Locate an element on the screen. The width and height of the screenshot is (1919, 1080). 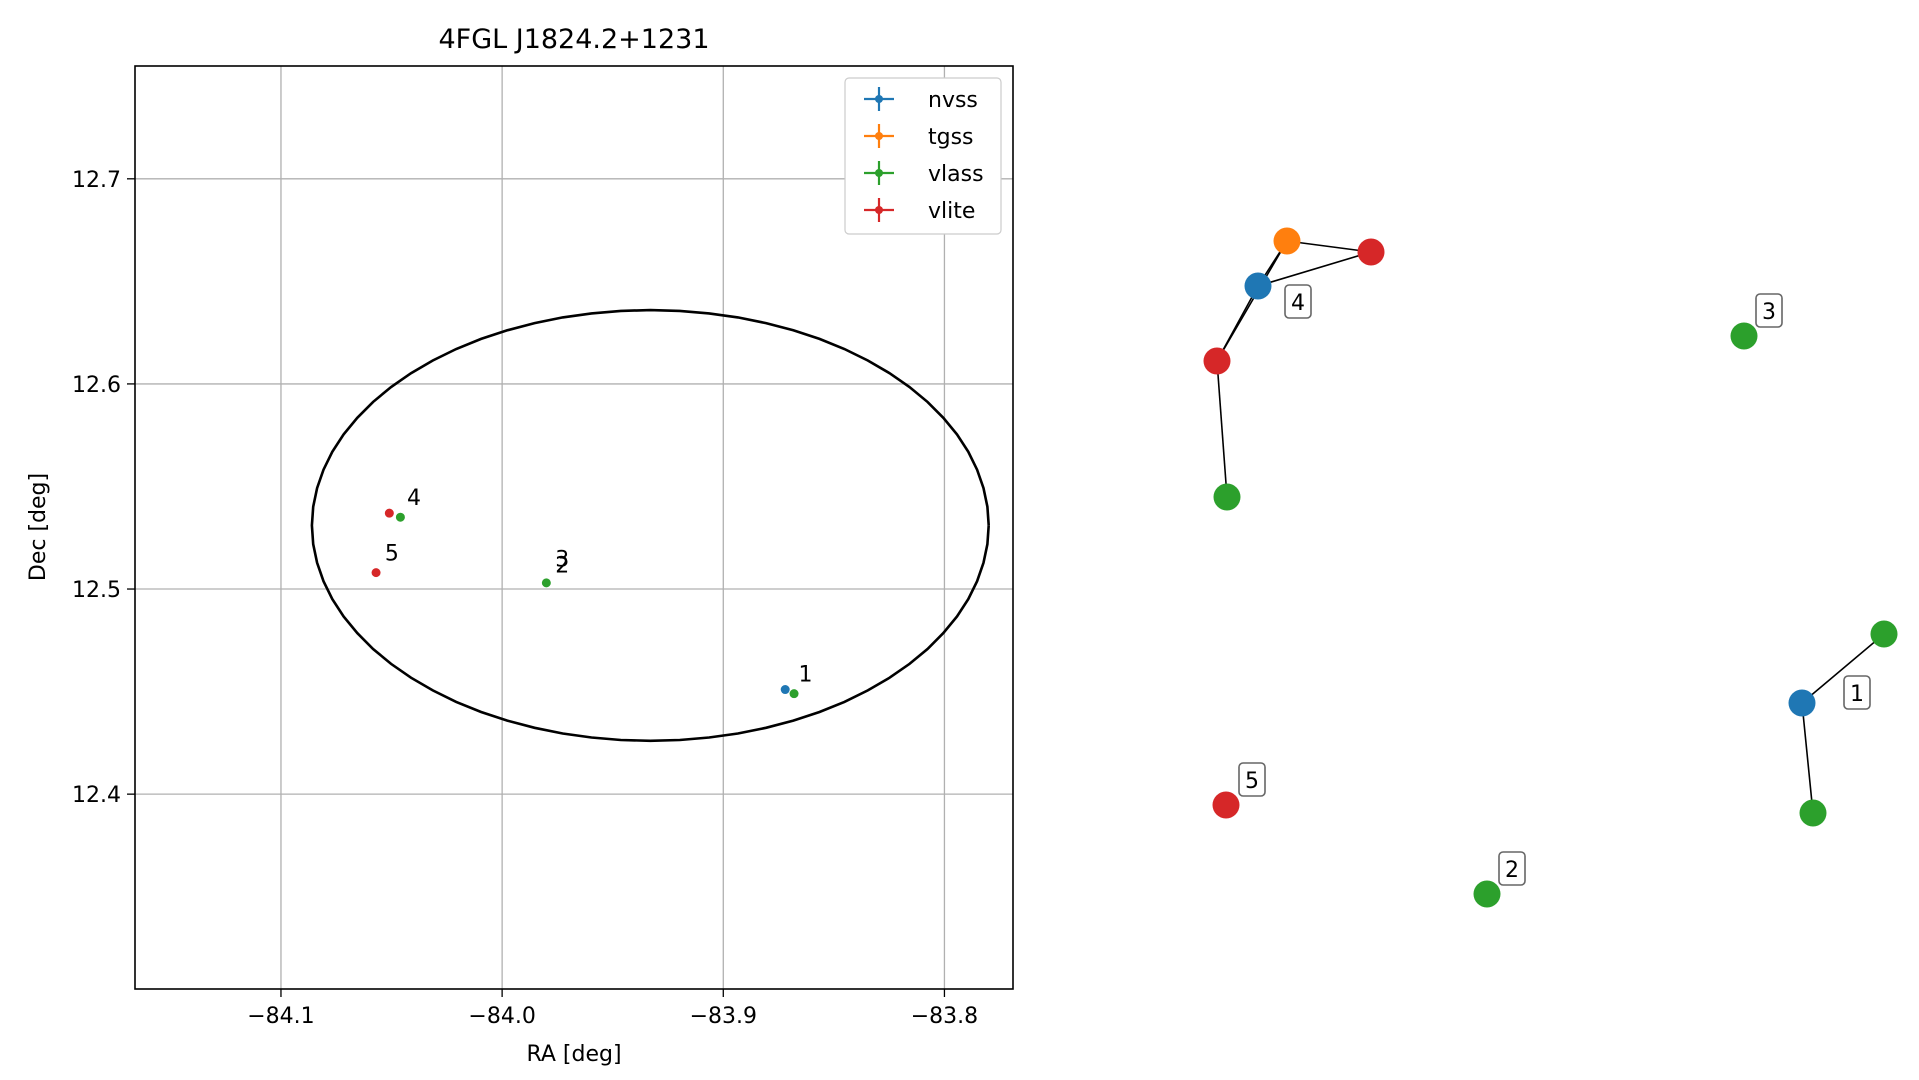
point-annotation: 2 is located at coordinates (562, 566).